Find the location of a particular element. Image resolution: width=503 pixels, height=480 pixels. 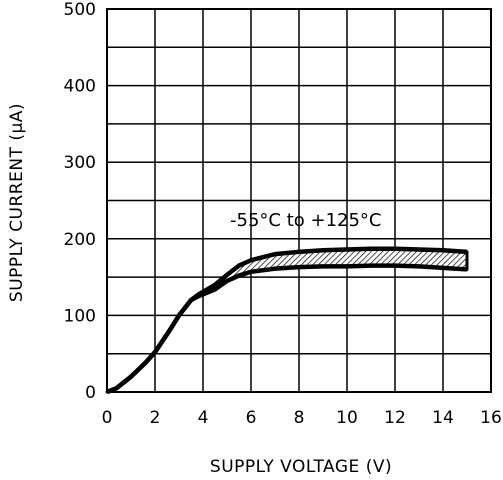

x-tick-label: 8 is located at coordinates (299, 418).